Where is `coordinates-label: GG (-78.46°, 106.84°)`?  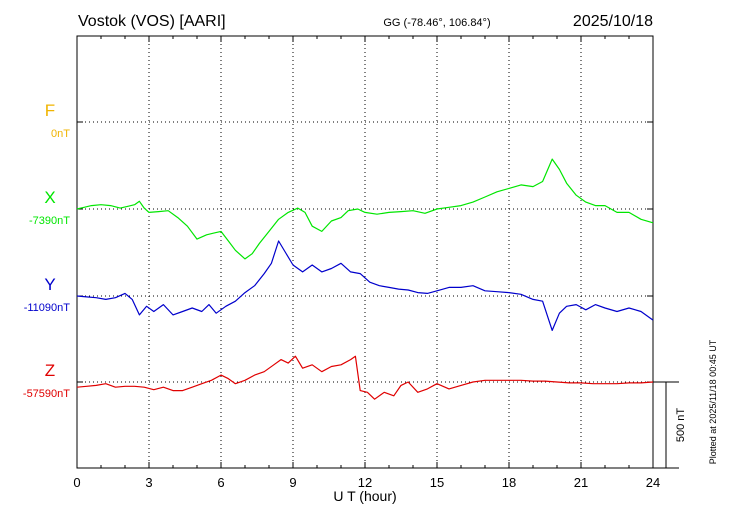
coordinates-label: GG (-78.46°, 106.84°) is located at coordinates (436, 23).